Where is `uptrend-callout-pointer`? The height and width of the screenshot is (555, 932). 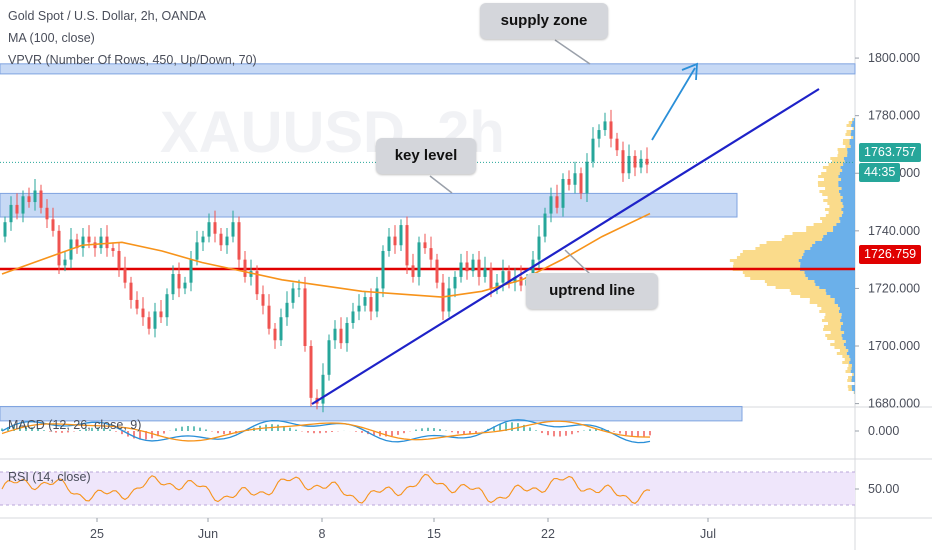
uptrend-callout-pointer is located at coordinates (577, 262).